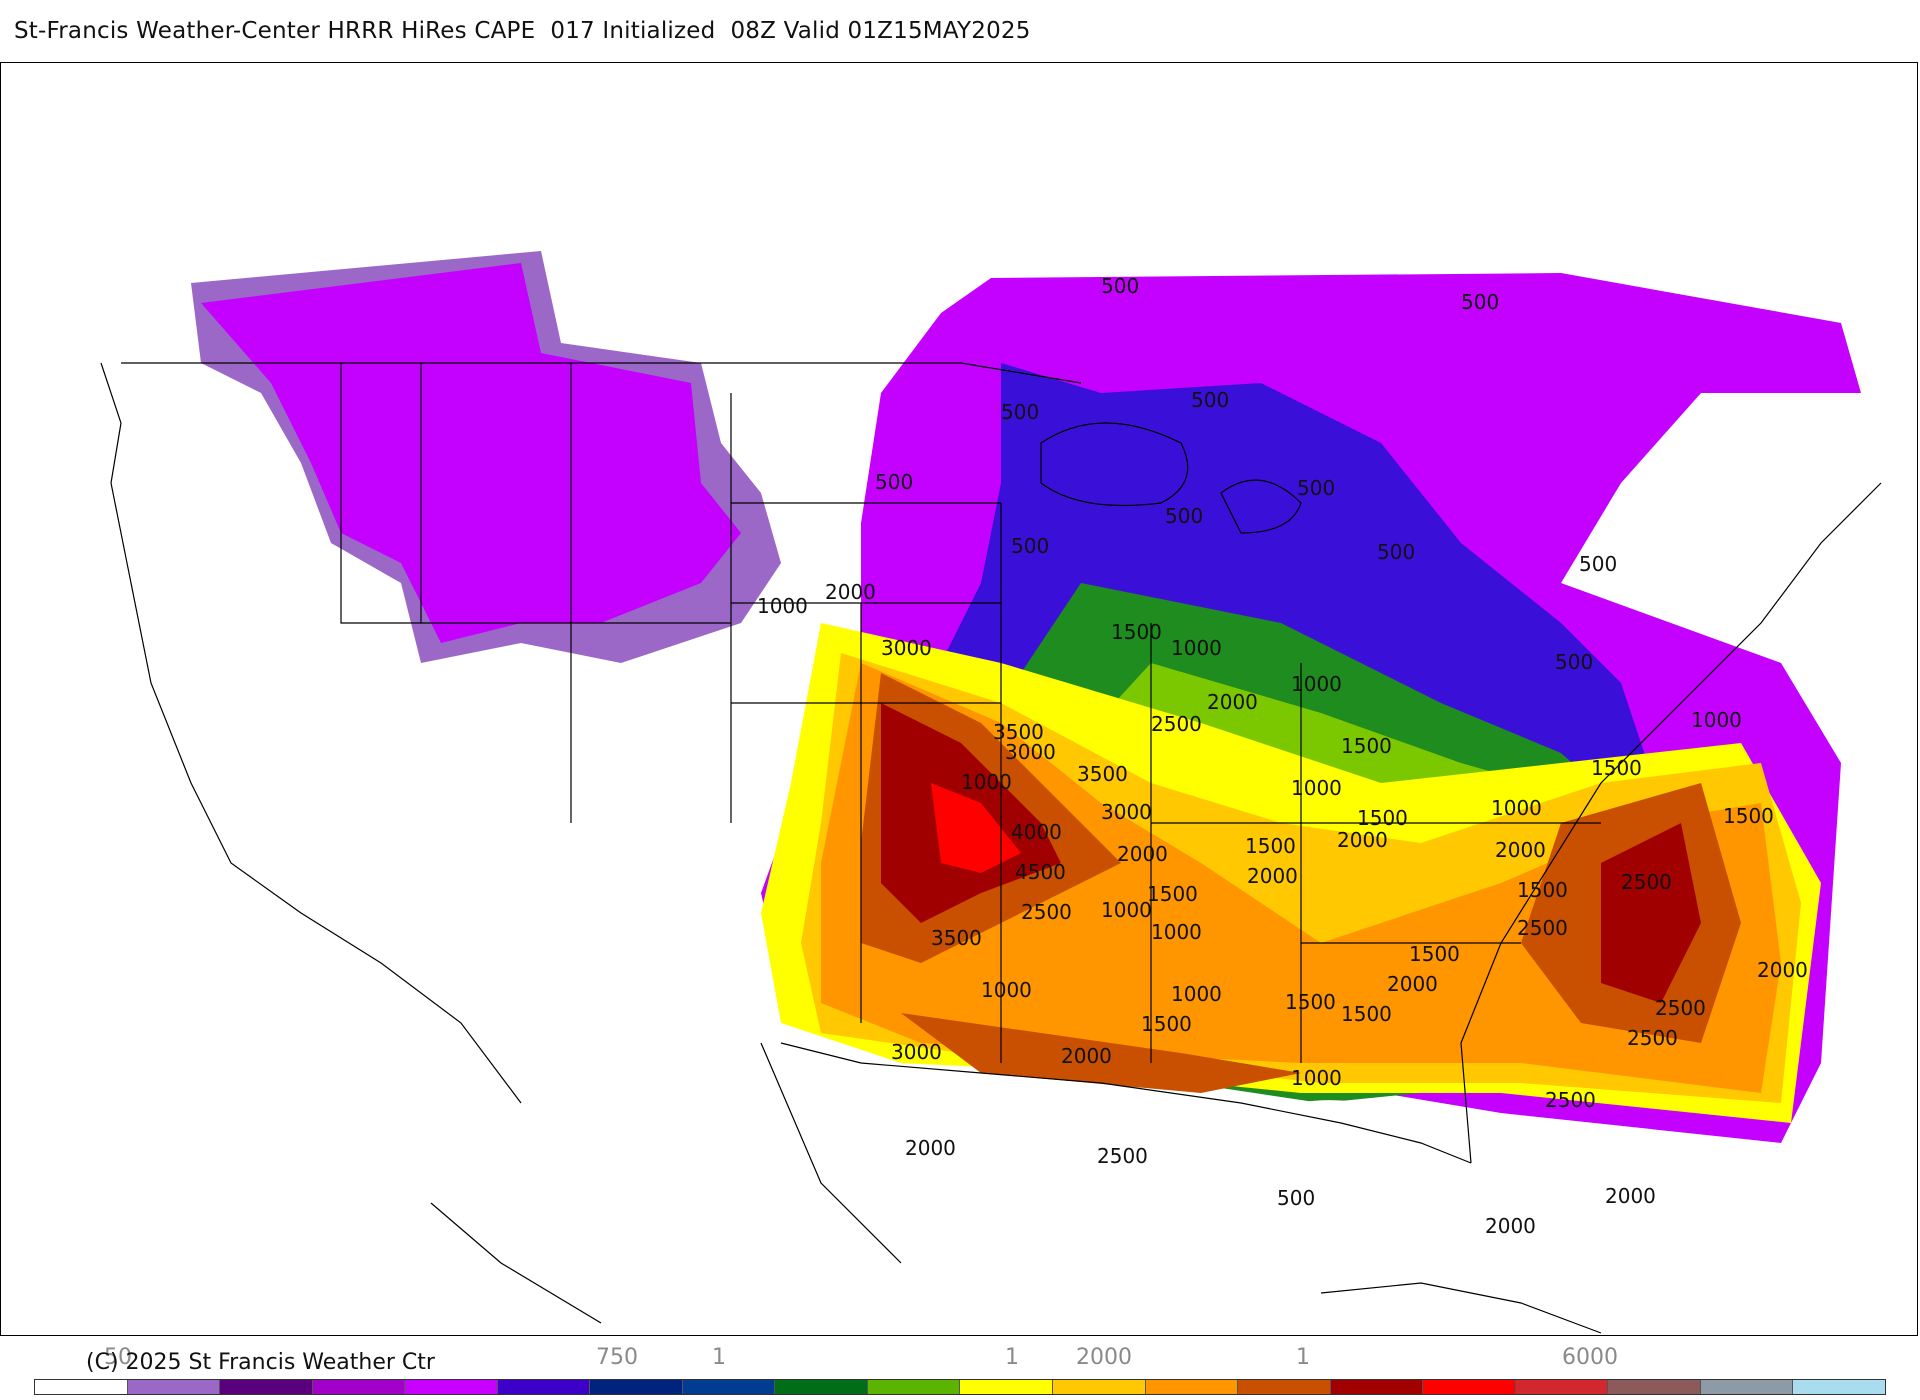 The height and width of the screenshot is (1400, 1920). What do you see at coordinates (666, 1183) in the screenshot?
I see `mexico-coast` at bounding box center [666, 1183].